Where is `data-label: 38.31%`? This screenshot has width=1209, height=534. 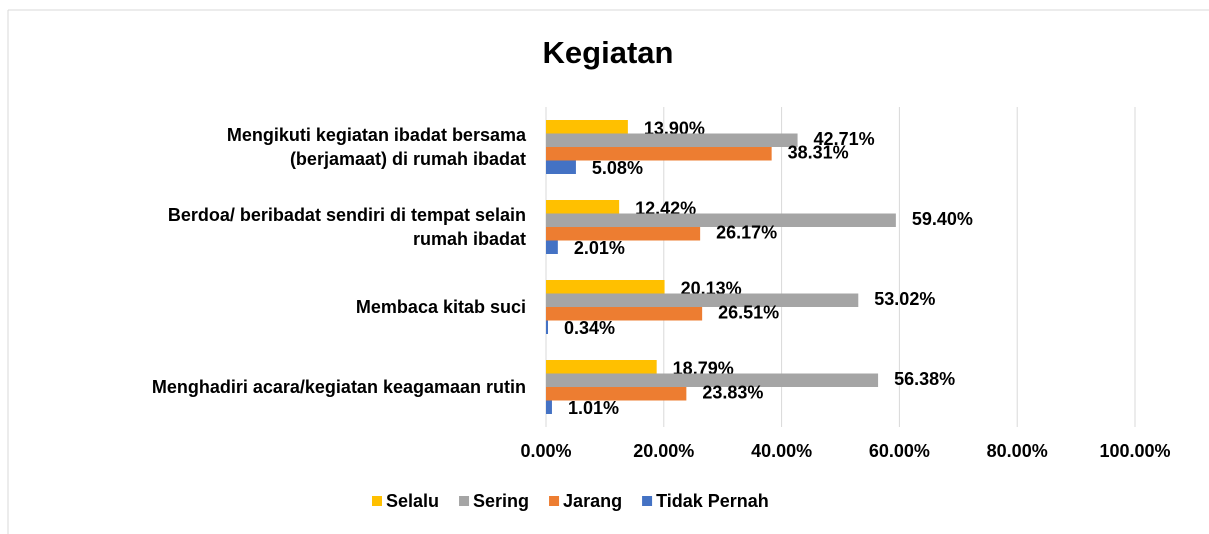
data-label: 38.31% is located at coordinates (818, 153).